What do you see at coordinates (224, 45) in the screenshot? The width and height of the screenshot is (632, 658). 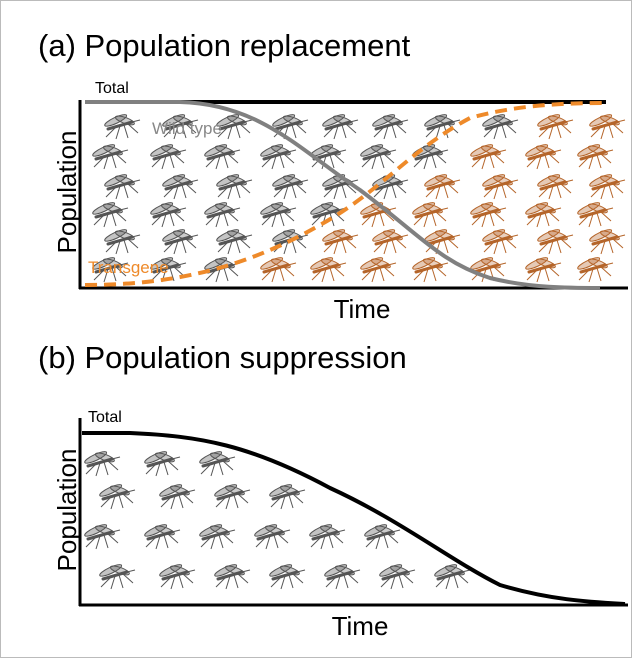 I see `panel-title: (a) Population replacement` at bounding box center [224, 45].